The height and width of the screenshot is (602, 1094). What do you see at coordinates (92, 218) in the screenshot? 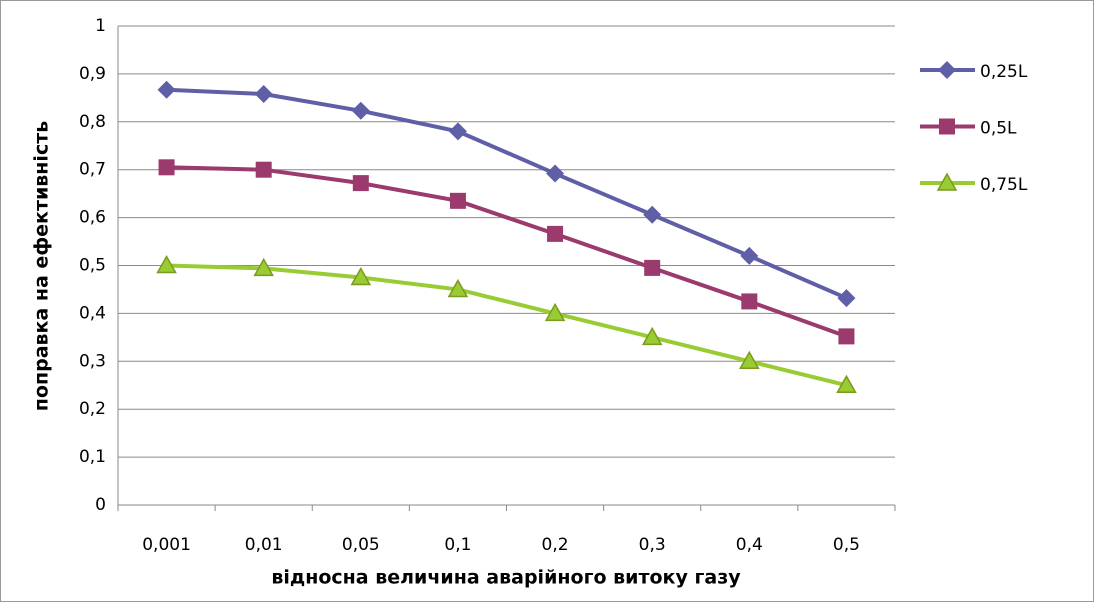
I see `y-tick-label: 0,6` at bounding box center [92, 218].